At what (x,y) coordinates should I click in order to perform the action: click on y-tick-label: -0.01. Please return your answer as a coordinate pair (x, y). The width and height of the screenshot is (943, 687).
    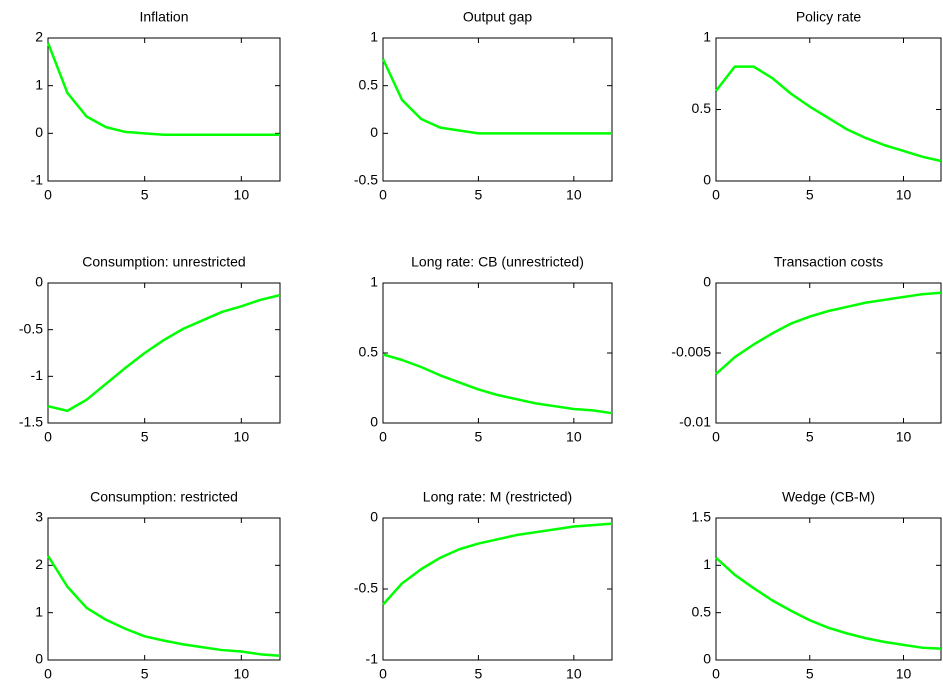
    Looking at the image, I should click on (695, 422).